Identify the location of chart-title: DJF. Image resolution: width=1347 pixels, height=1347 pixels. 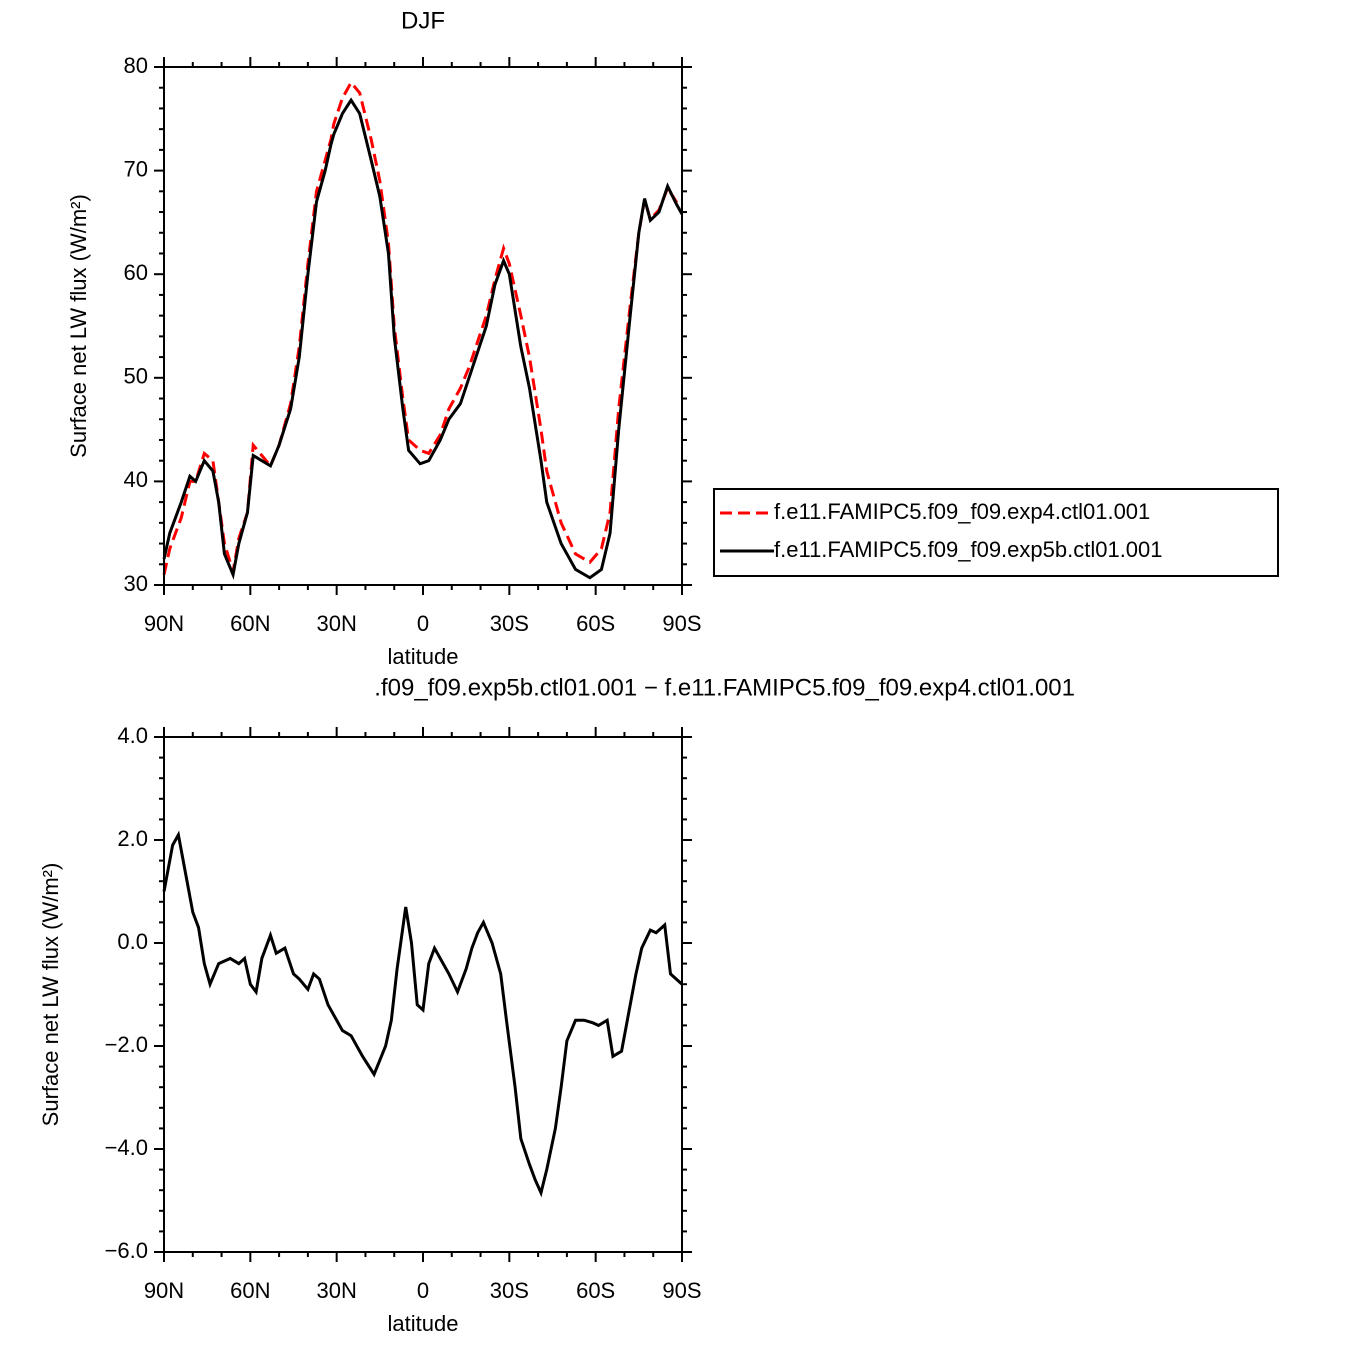
(423, 20).